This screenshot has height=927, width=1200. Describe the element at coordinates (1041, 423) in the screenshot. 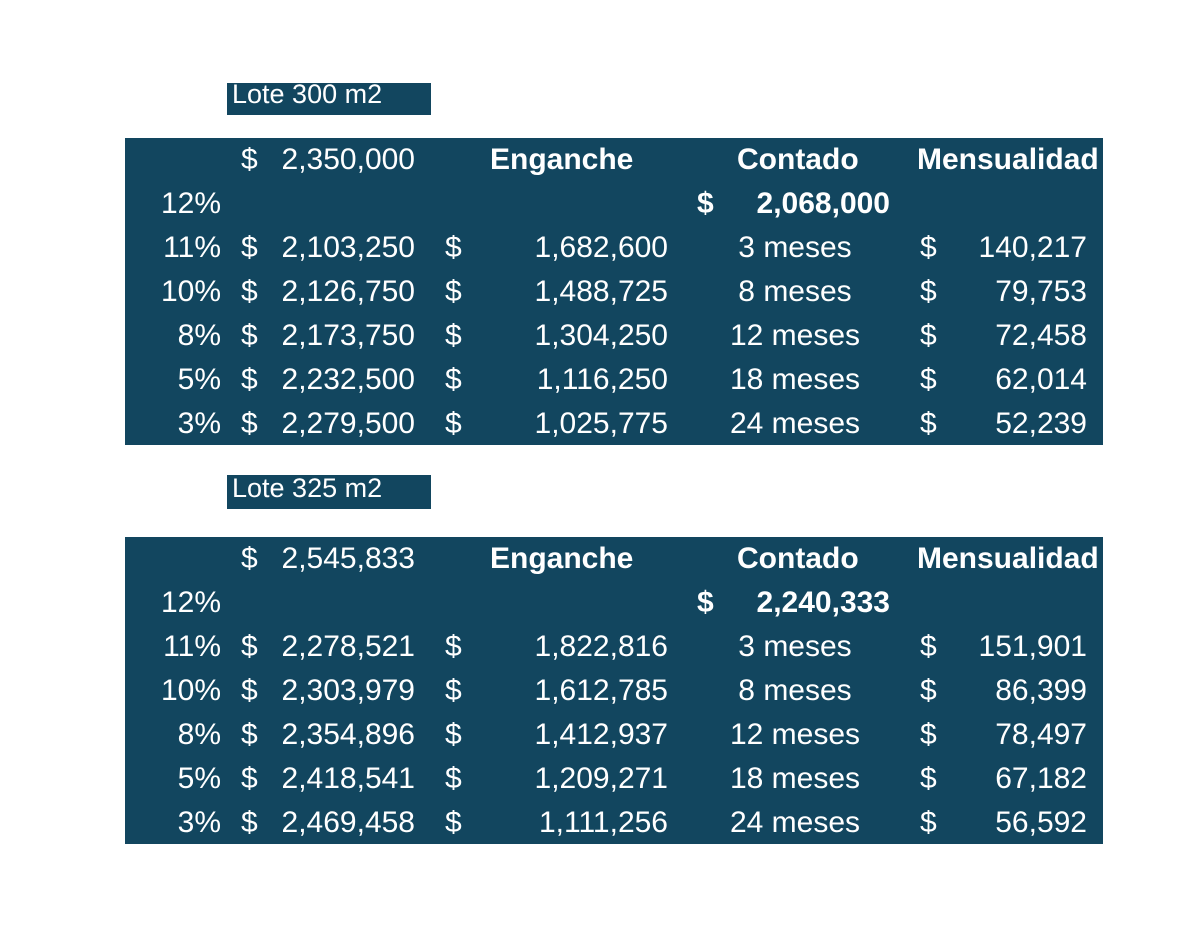

I see `monthly-payment: 52,239` at that location.